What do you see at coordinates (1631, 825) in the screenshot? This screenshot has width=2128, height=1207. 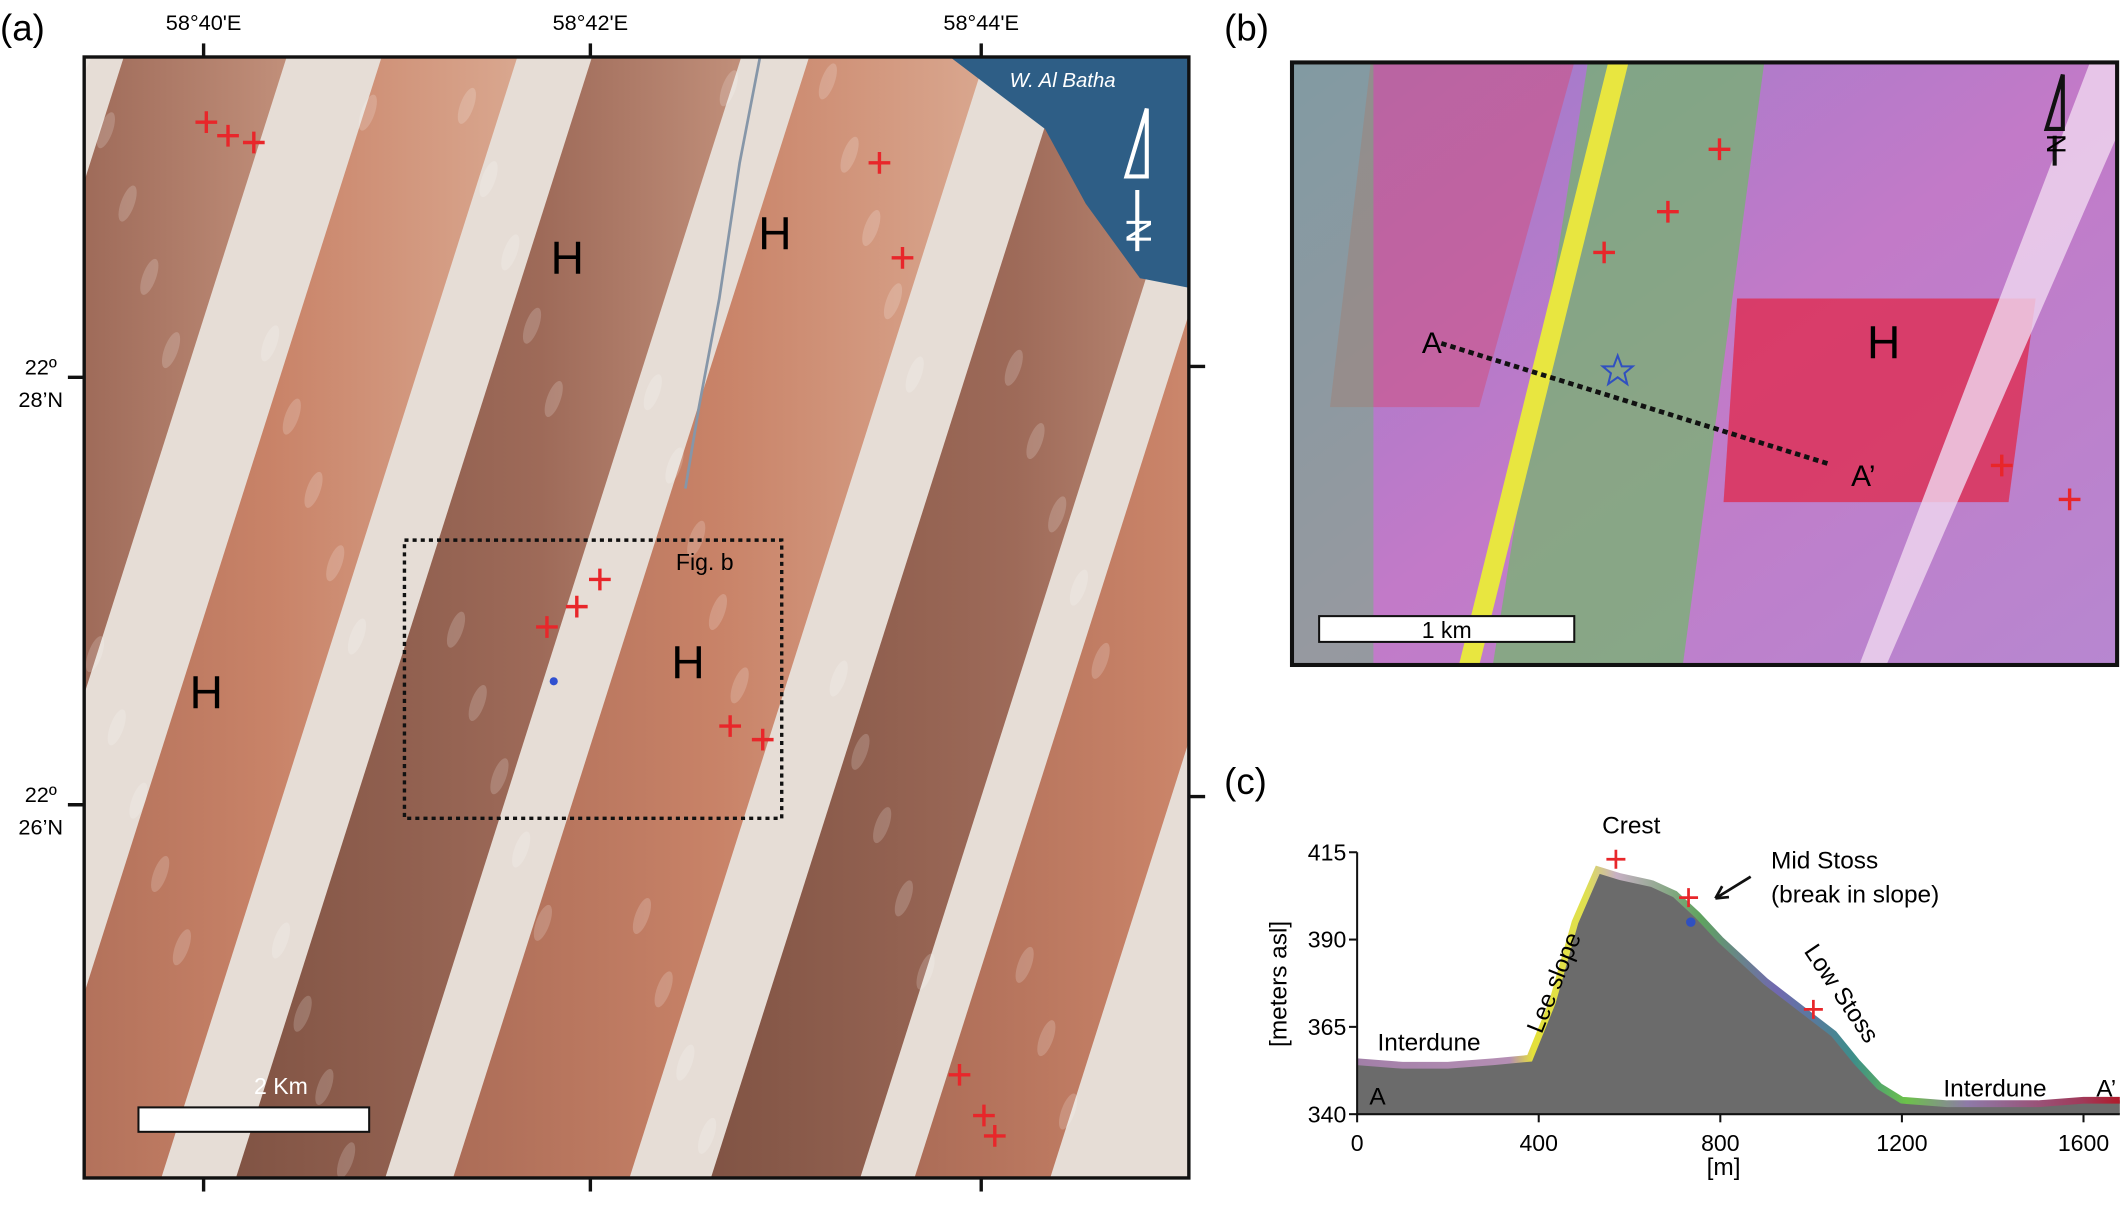 I see `annotation: Crest` at bounding box center [1631, 825].